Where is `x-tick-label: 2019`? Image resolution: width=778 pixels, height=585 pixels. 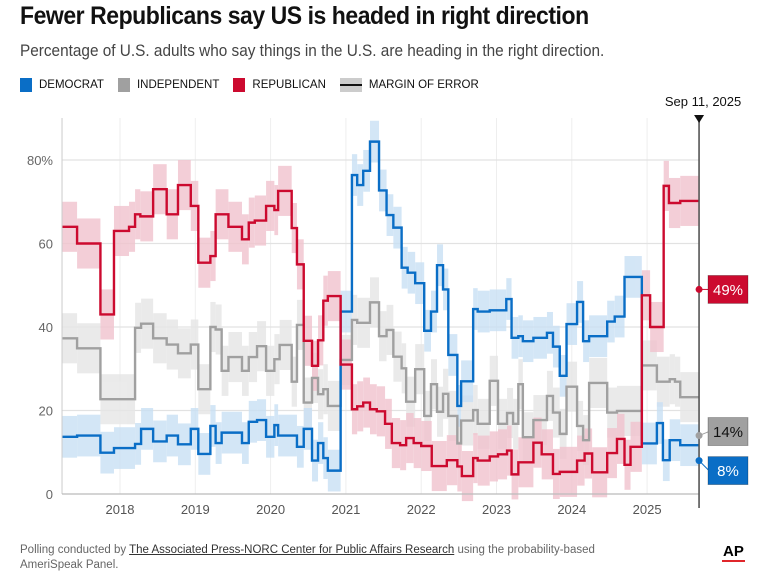
x-tick-label: 2019 is located at coordinates (195, 509).